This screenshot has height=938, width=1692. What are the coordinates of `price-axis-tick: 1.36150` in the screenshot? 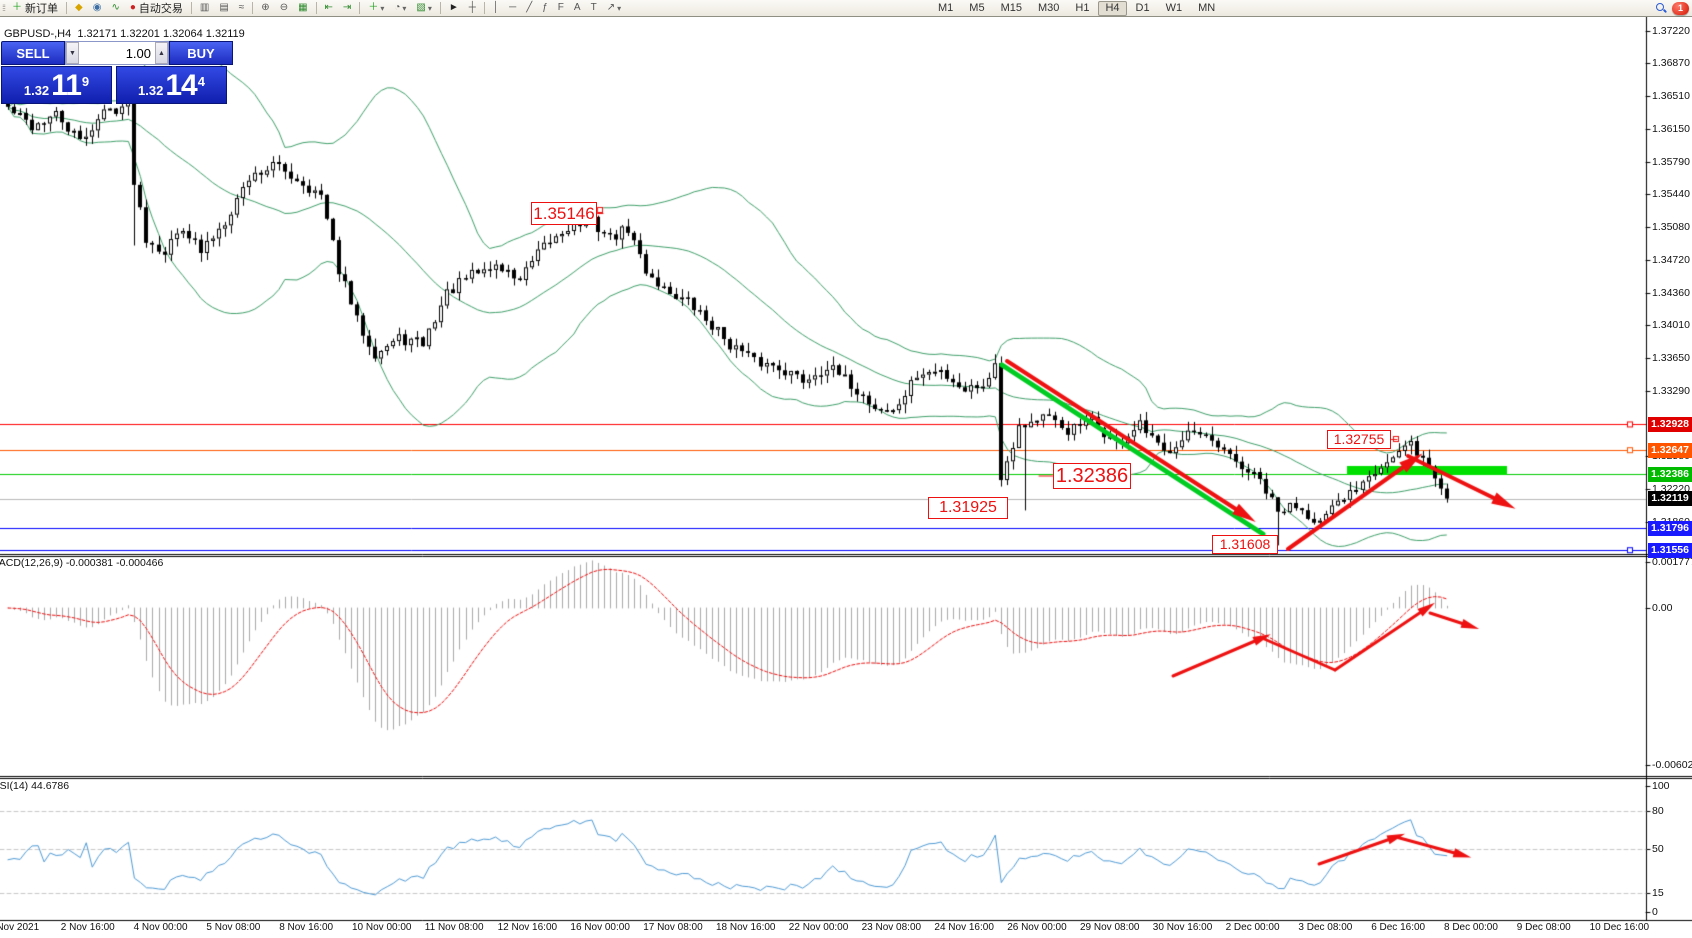 It's located at (1671, 129).